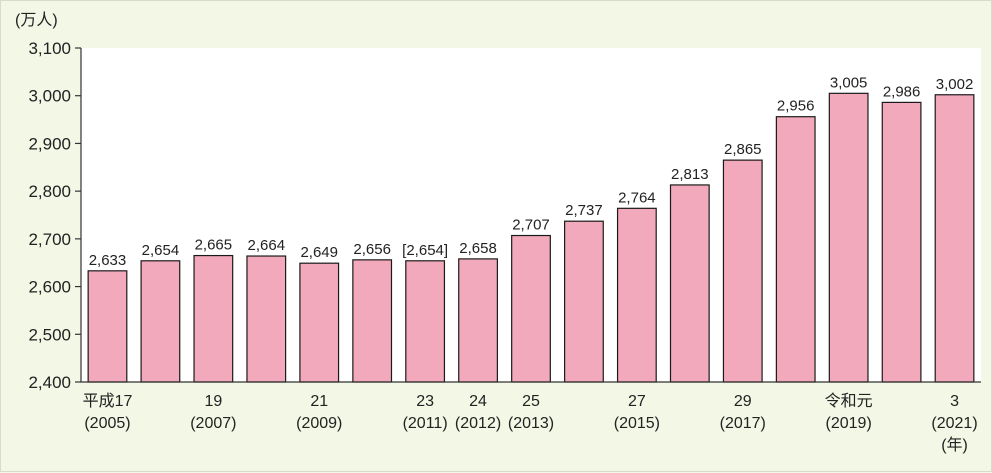 The image size is (992, 473). What do you see at coordinates (743, 401) in the screenshot?
I see `x-label-era-2017: 29` at bounding box center [743, 401].